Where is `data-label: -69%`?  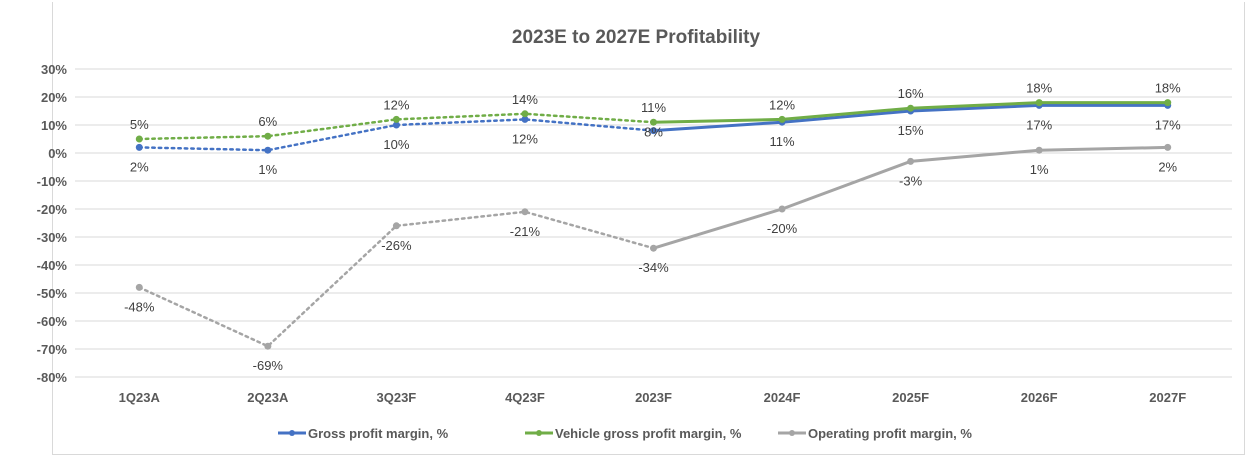 data-label: -69% is located at coordinates (268, 365).